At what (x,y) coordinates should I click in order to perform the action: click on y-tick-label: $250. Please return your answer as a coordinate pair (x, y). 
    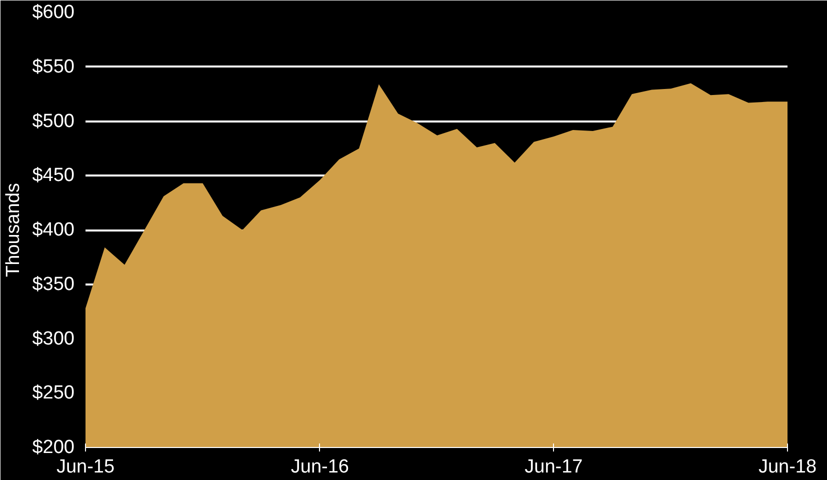
    Looking at the image, I should click on (53, 393).